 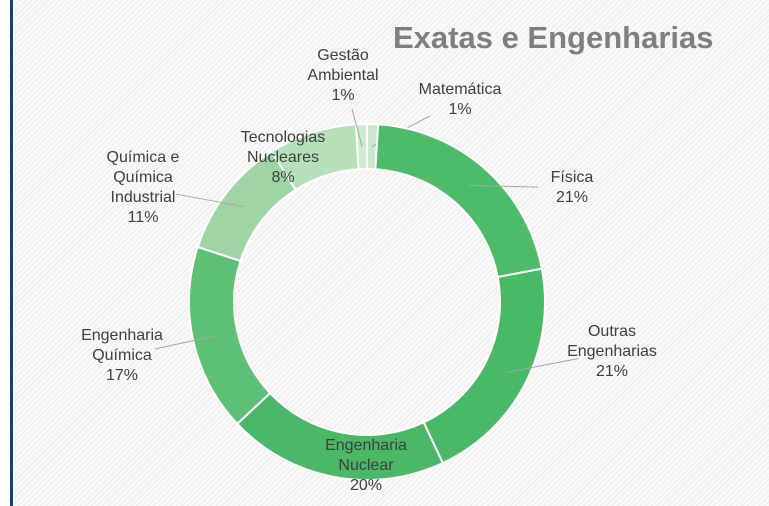 I want to click on category-label: Matemática, so click(x=460, y=89).